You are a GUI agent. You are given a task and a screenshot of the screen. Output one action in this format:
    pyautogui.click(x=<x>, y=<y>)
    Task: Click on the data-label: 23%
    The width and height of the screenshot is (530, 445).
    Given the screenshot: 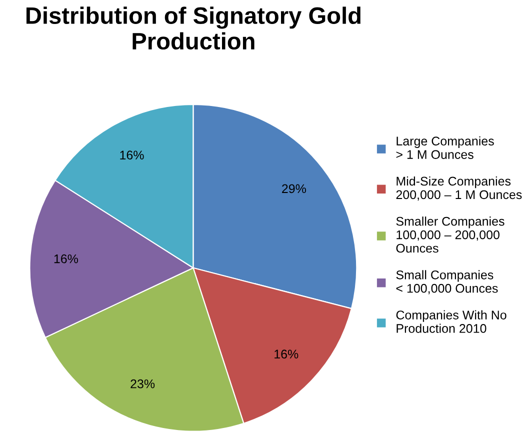 What is the action you would take?
    pyautogui.click(x=142, y=383)
    